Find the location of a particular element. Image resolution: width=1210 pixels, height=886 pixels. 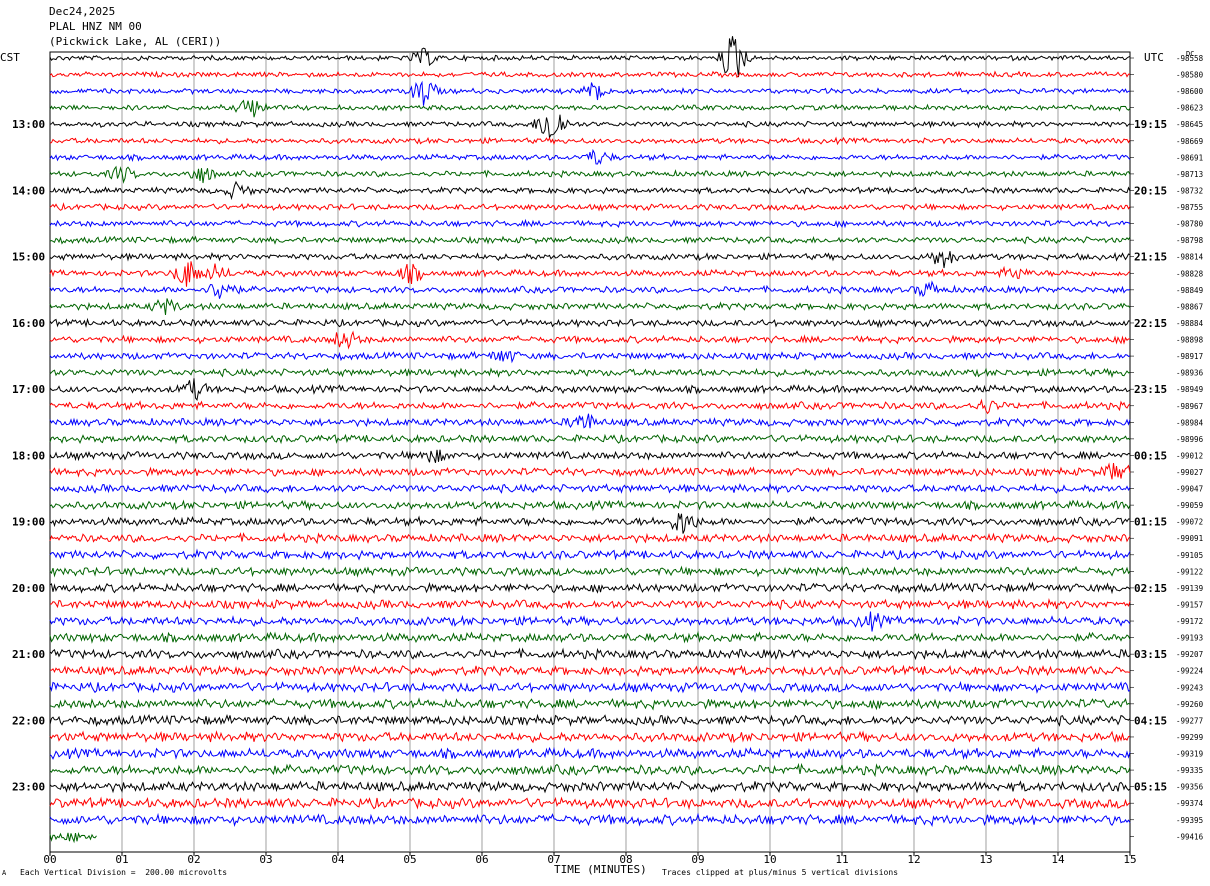

x-tick-label: 05 is located at coordinates (409, 859).